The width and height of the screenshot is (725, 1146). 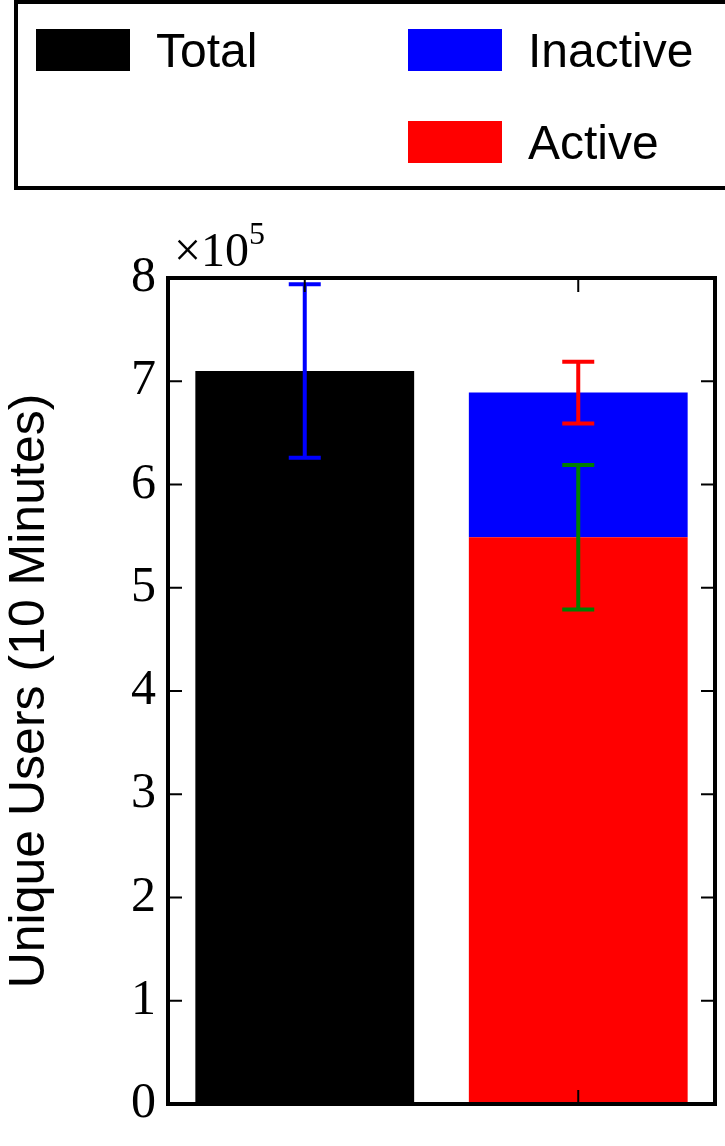 I want to click on y-tick-label: 6, so click(x=143, y=480).